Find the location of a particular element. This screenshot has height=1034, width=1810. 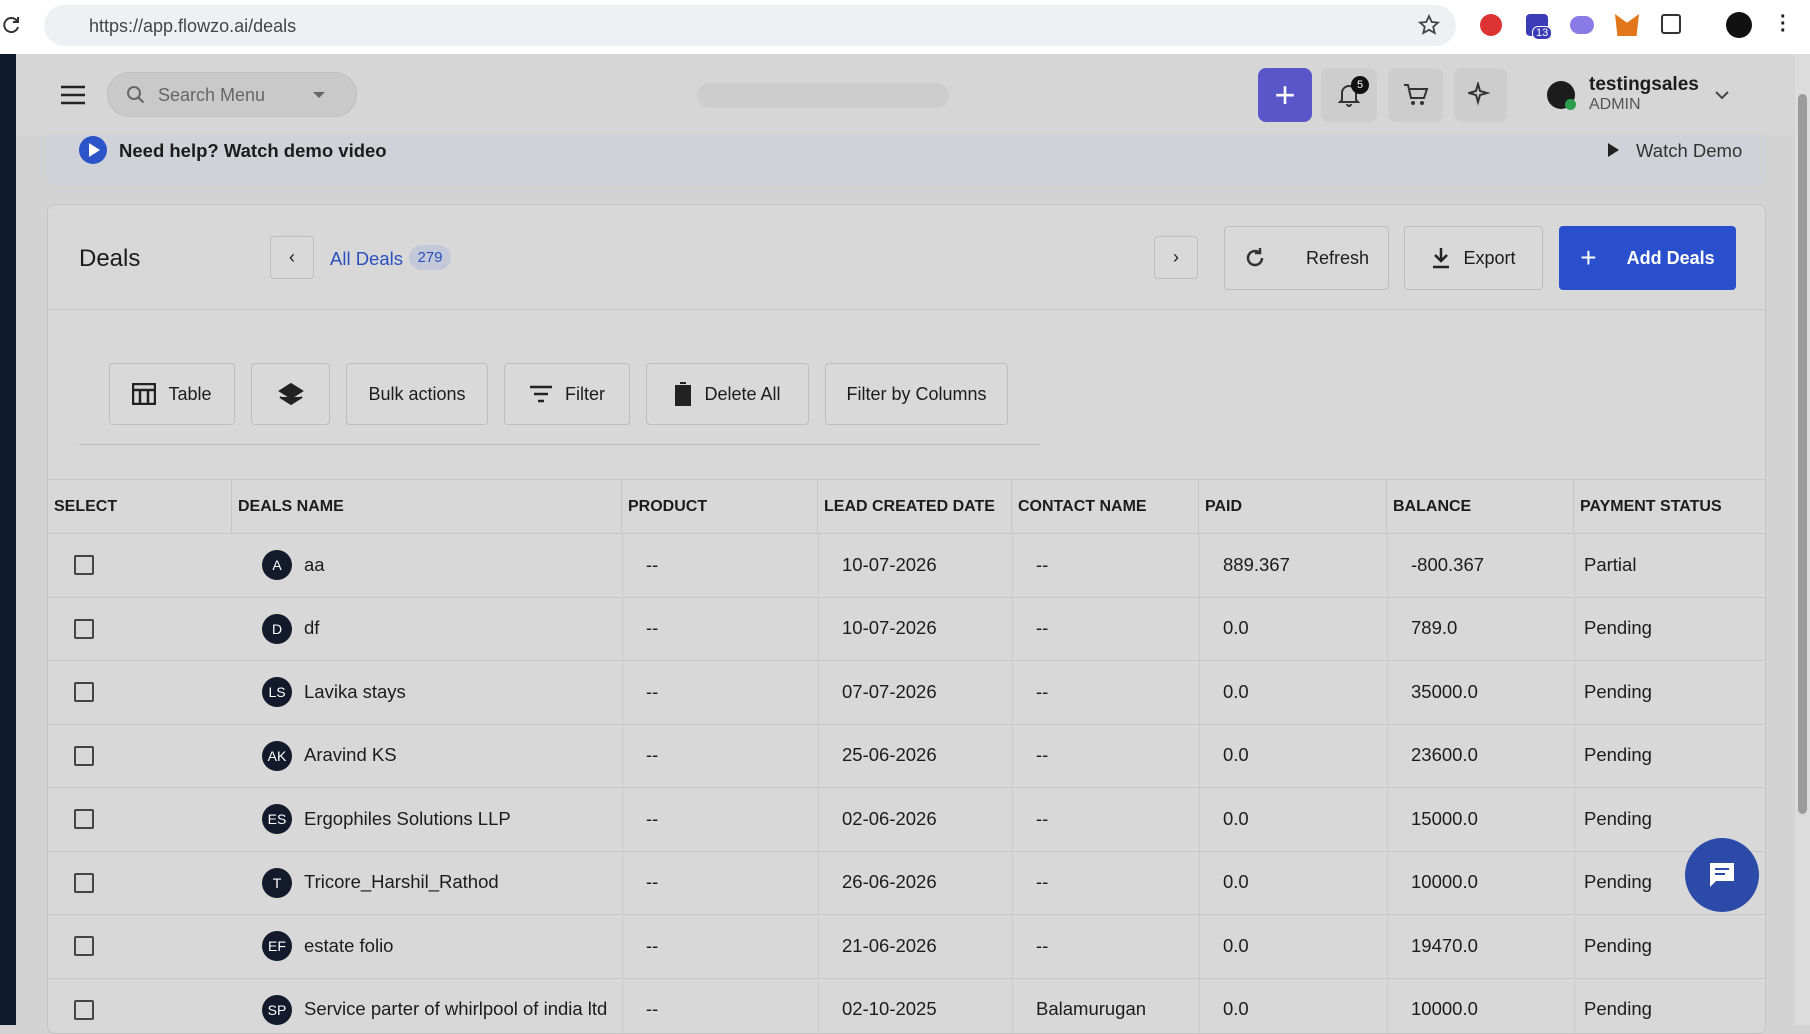

export-button: Export is located at coordinates (1473, 258).